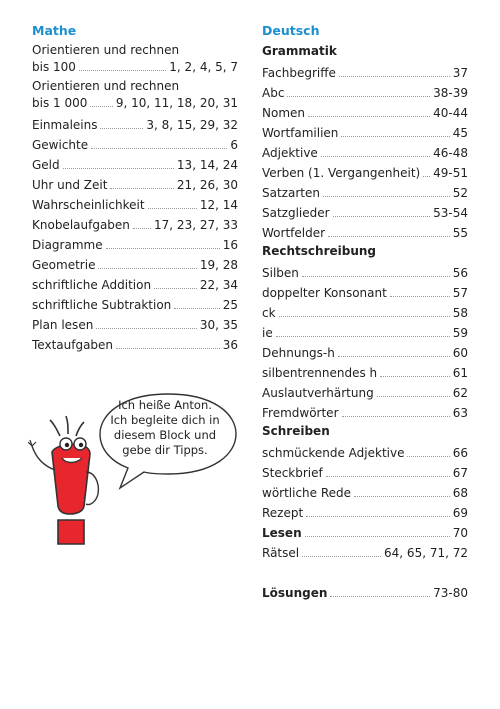 The image size is (500, 709). What do you see at coordinates (365, 271) in the screenshot?
I see `toc-entry: Silben 56` at bounding box center [365, 271].